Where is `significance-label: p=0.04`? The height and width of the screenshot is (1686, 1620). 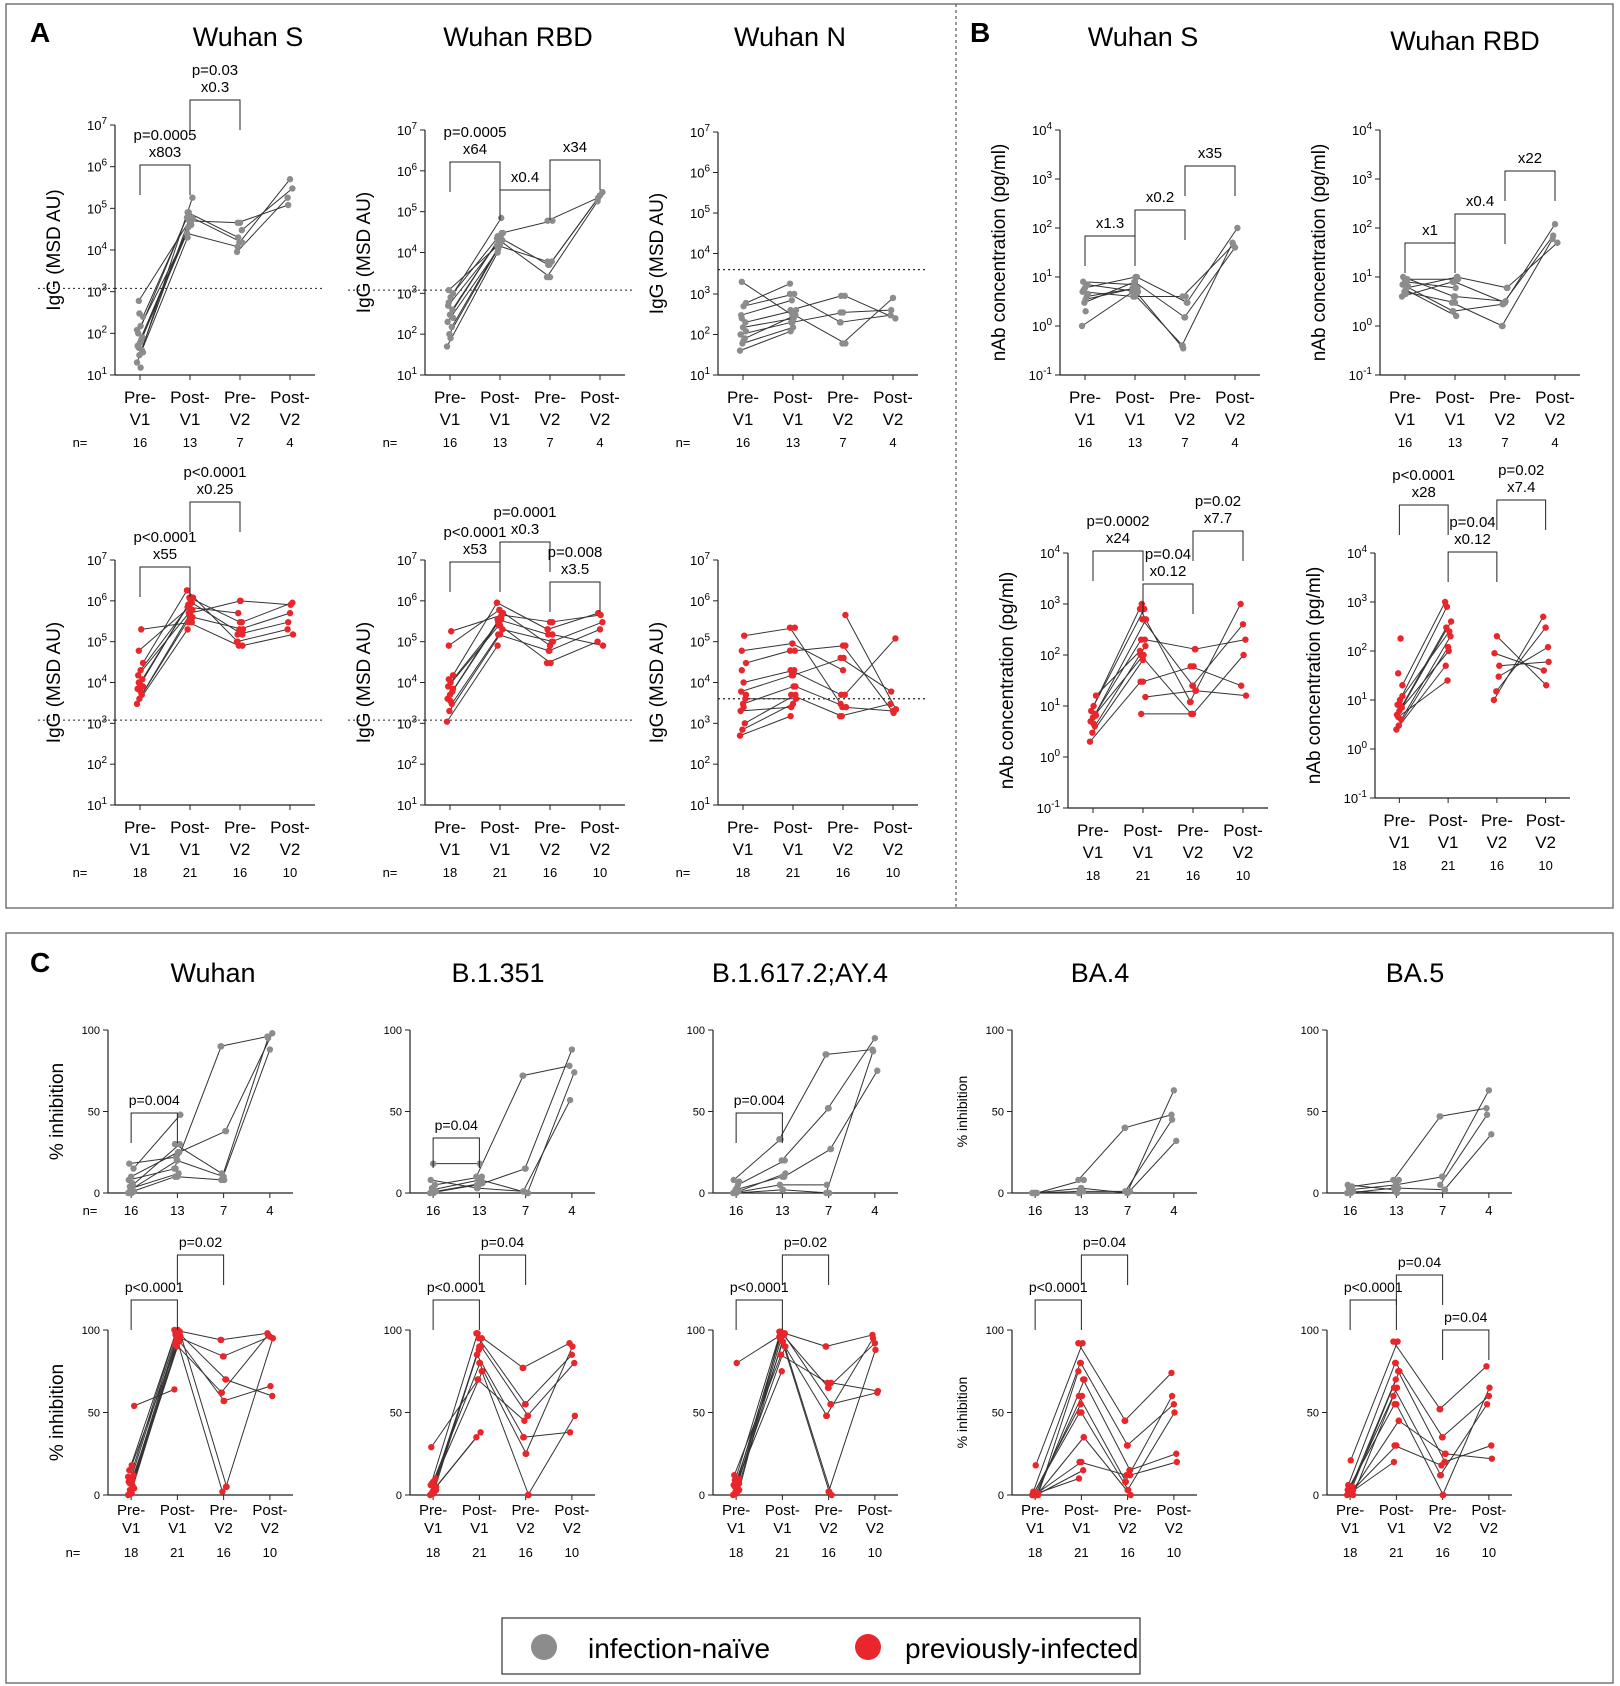
significance-label: p=0.04 is located at coordinates (1168, 554).